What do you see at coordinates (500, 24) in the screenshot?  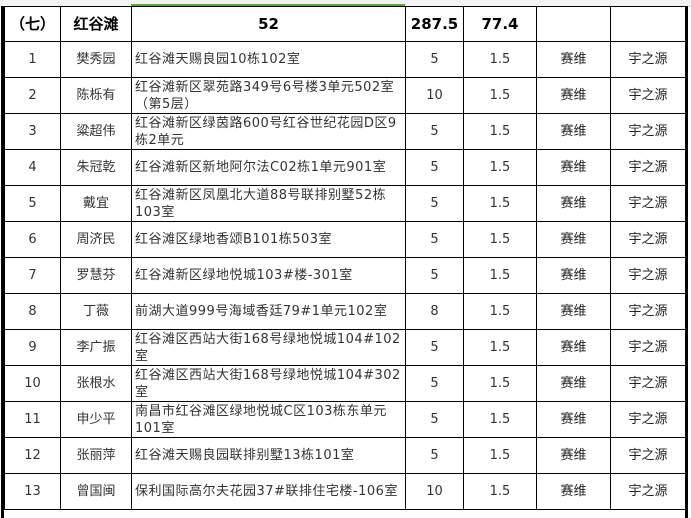 I see `cell-amount-total: 77.4` at bounding box center [500, 24].